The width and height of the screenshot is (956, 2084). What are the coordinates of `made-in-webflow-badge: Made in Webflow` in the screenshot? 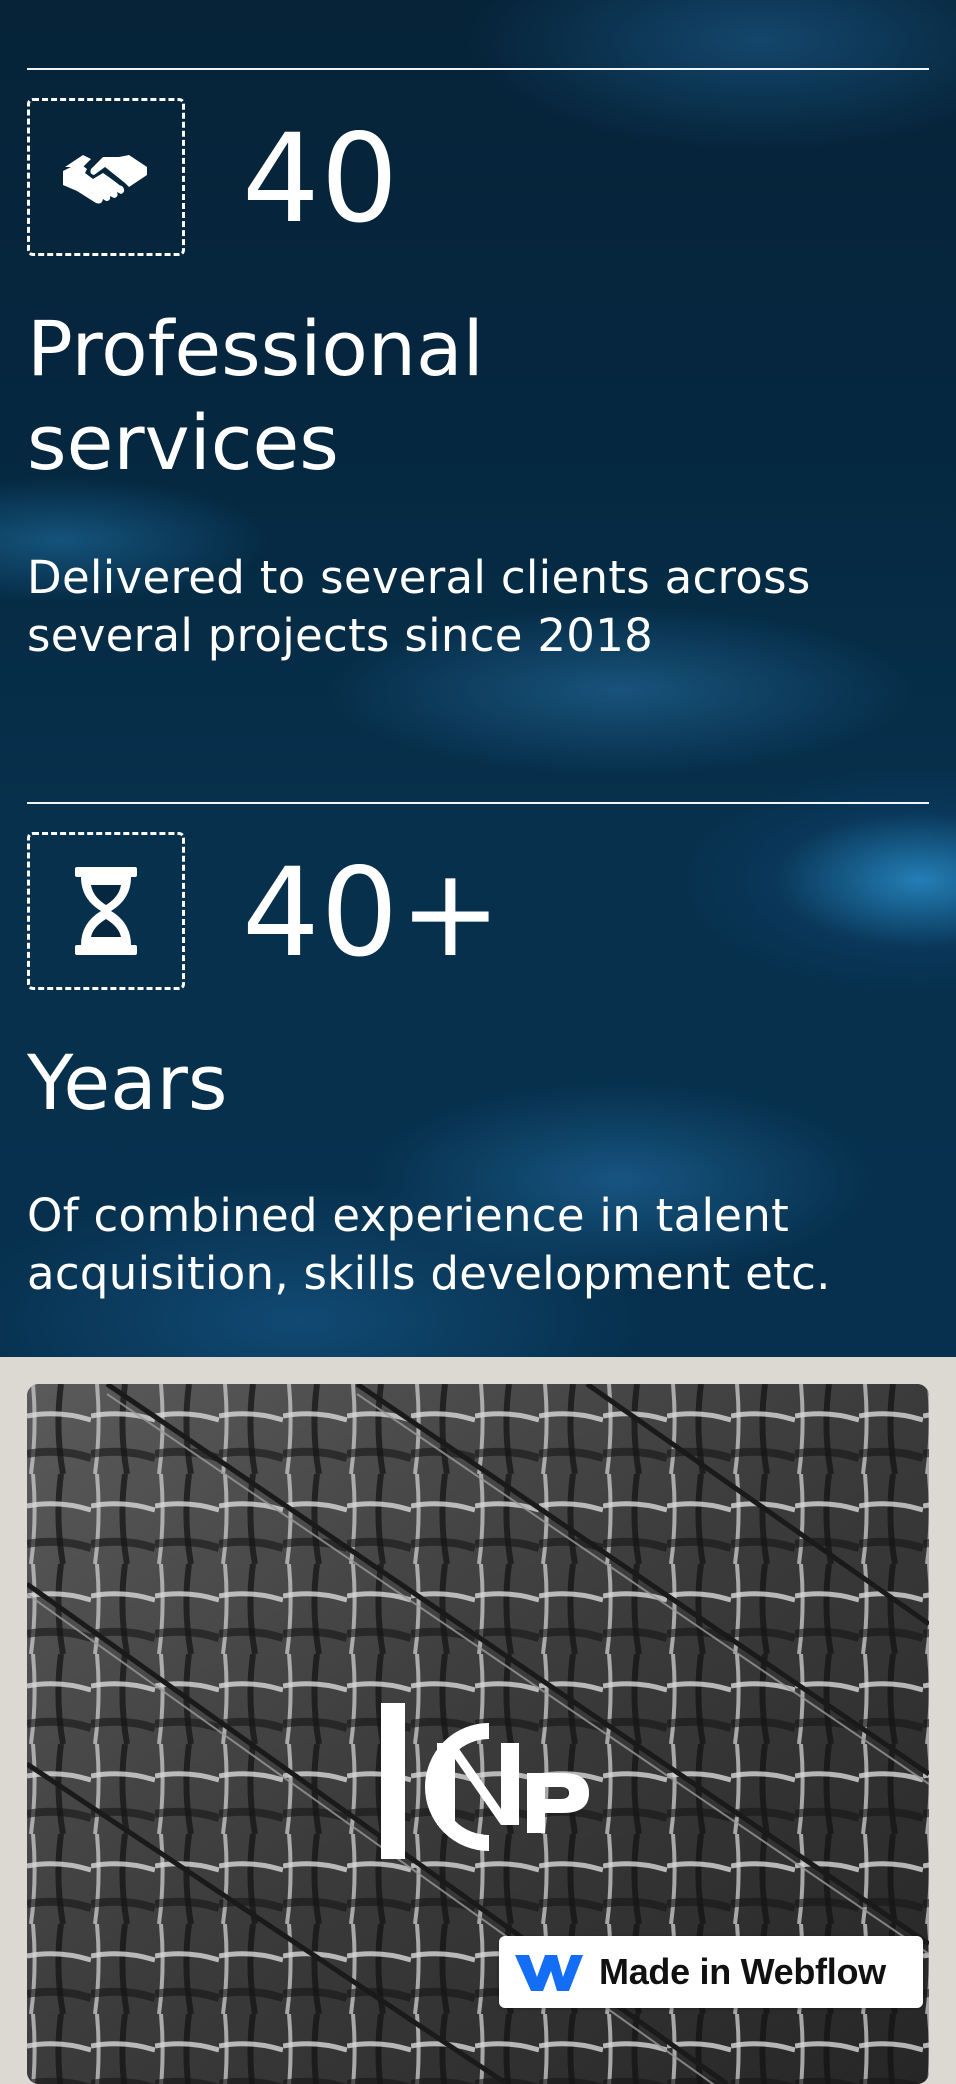 It's located at (711, 1972).